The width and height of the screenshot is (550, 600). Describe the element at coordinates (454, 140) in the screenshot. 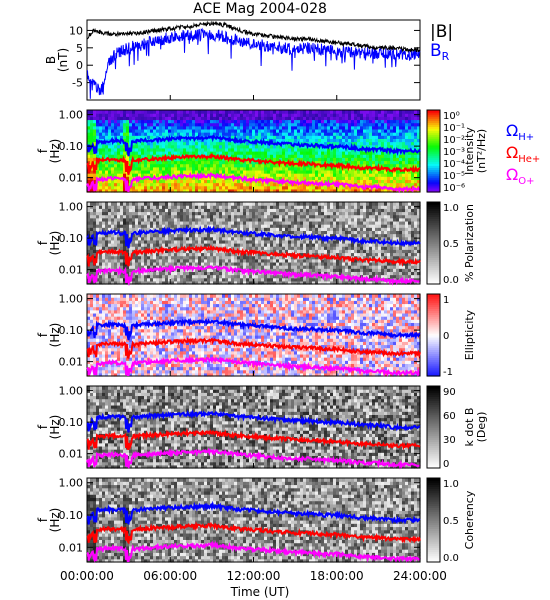

I see `colorbar-tick-label: 10⁻²` at that location.